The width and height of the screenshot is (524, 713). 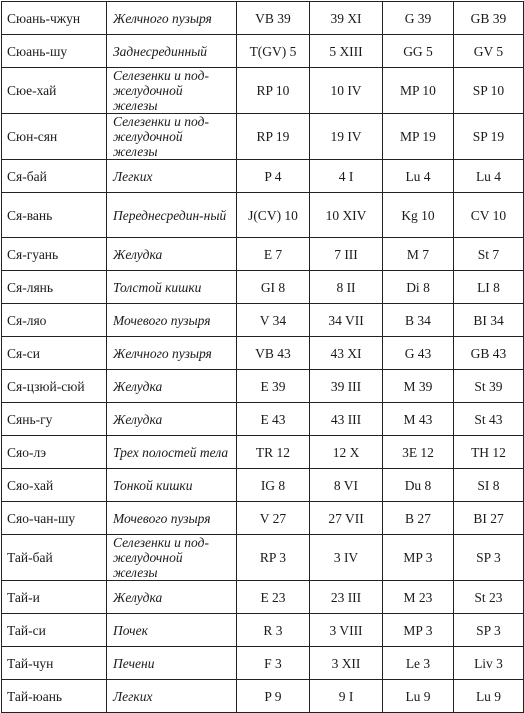 I want to click on point-name-cell: Сюань-шу, so click(x=54, y=51).